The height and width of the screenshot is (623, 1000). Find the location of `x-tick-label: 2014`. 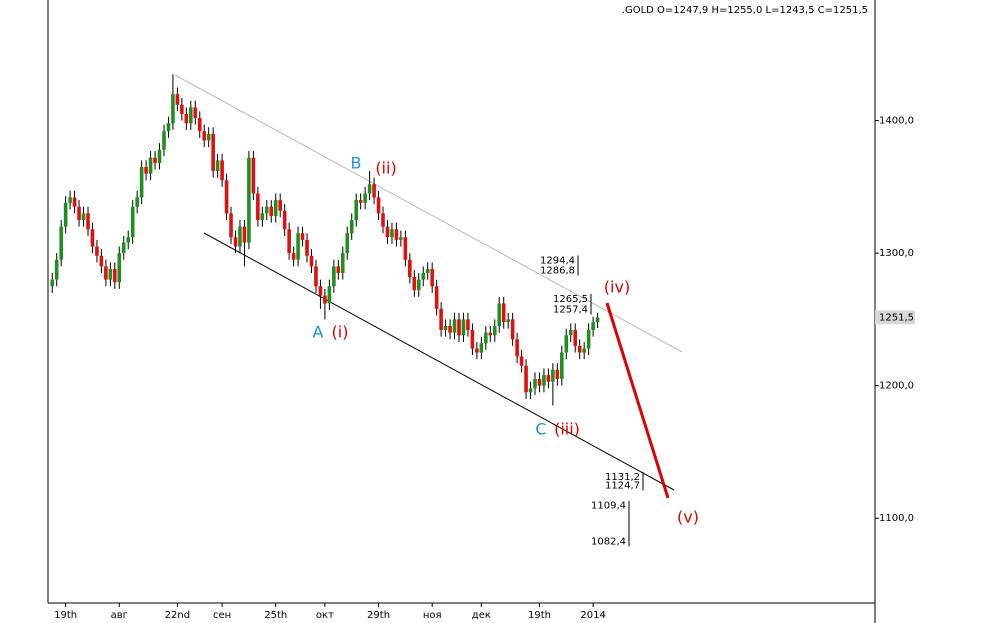

x-tick-label: 2014 is located at coordinates (592, 615).